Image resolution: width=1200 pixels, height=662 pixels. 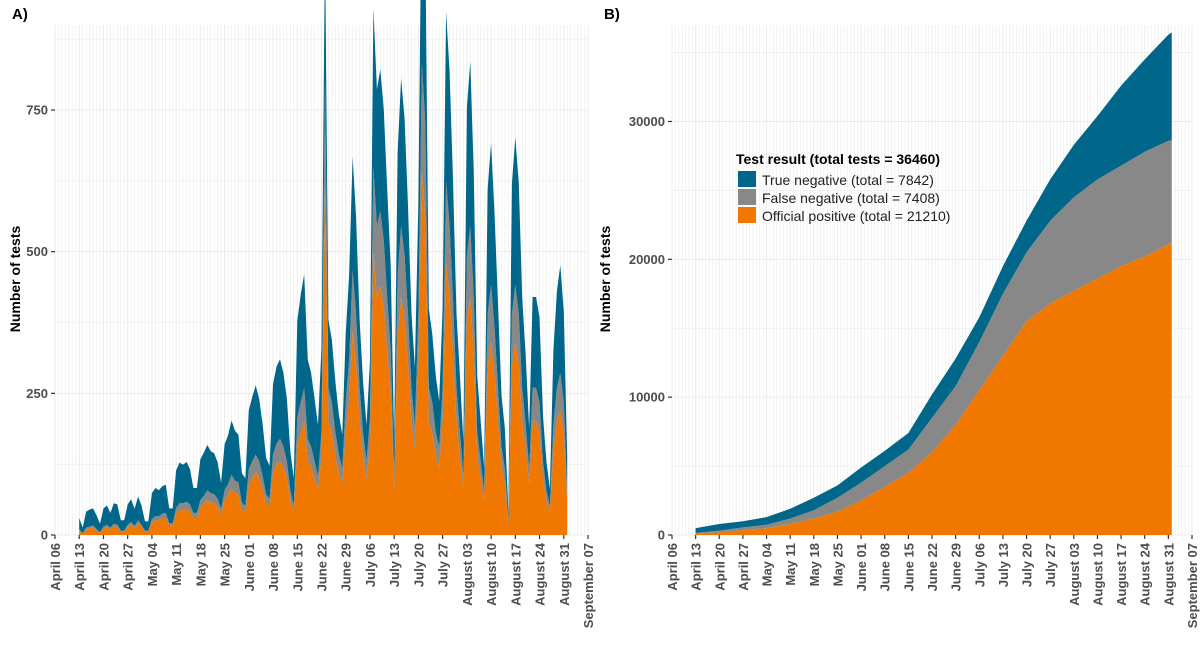 What do you see at coordinates (37, 251) in the screenshot?
I see `y-tick-label: 500` at bounding box center [37, 251].